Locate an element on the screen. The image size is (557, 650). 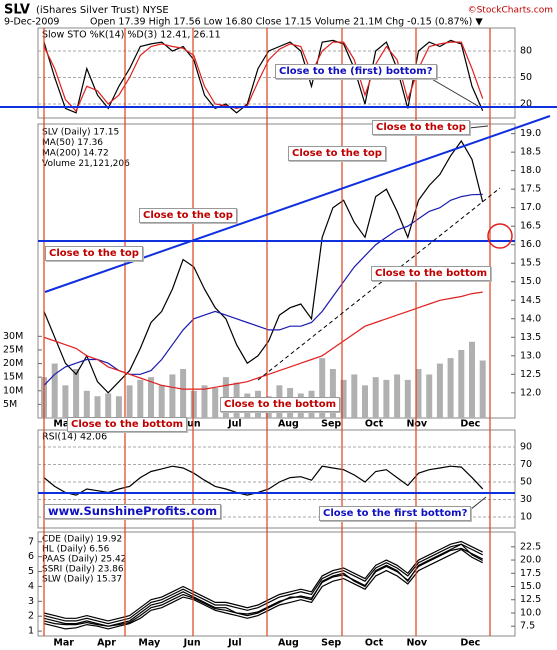
tick-label: 17.5 is located at coordinates (530, 189).